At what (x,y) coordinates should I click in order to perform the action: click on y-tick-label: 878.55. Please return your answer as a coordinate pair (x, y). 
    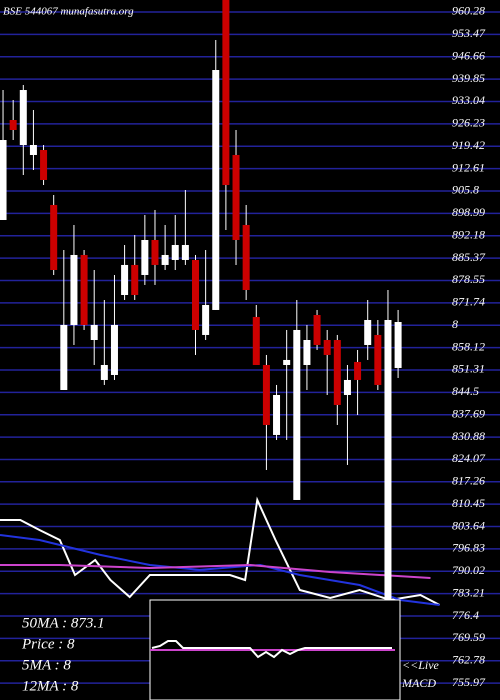
    Looking at the image, I should click on (468, 279).